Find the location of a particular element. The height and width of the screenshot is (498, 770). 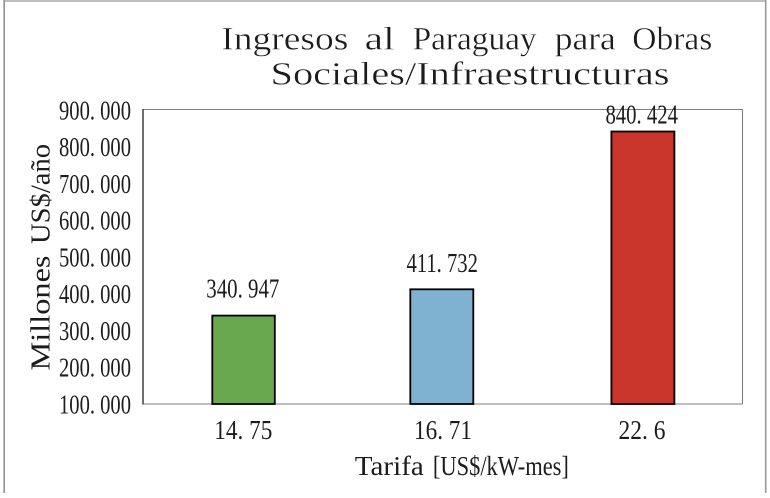

svg-text: 22. 6 is located at coordinates (642, 430).